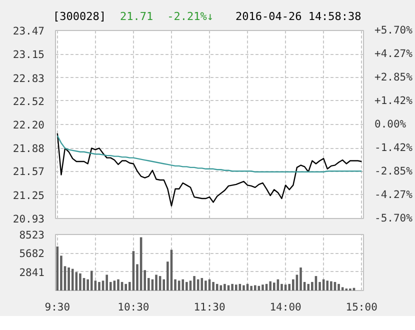  Describe the element at coordinates (190, 16) in the screenshot. I see `text: -2.21%↓` at that location.